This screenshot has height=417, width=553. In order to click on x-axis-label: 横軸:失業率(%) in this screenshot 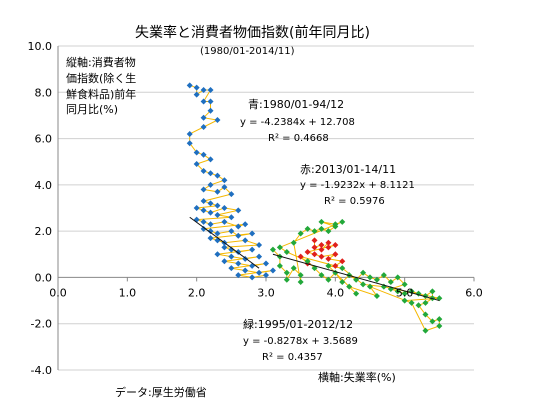, I will do `click(357, 377)`.